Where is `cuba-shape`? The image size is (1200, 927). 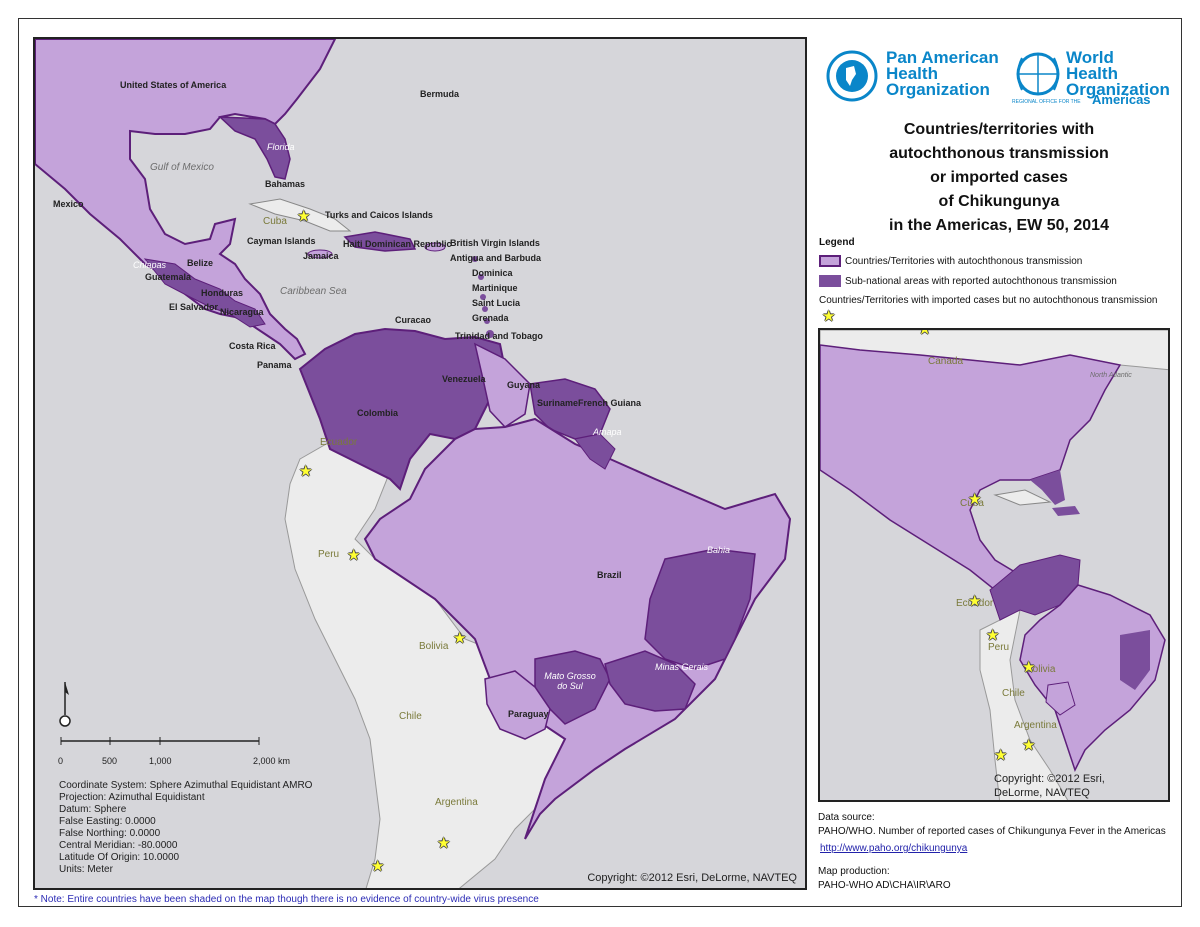 cuba-shape is located at coordinates (300, 215).